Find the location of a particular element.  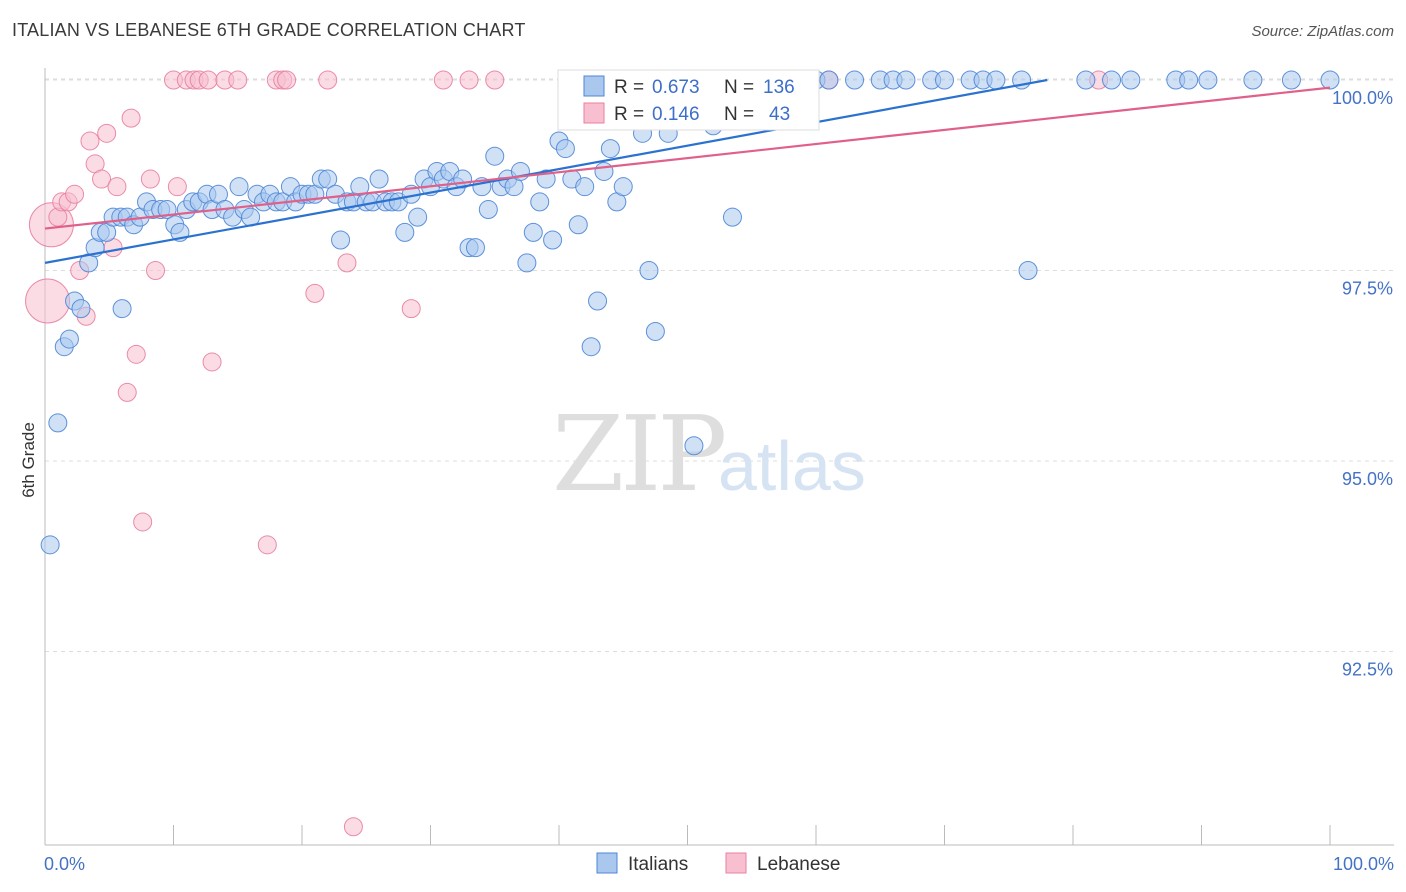

legend-r-value-italians: 0.673 is located at coordinates (676, 87).